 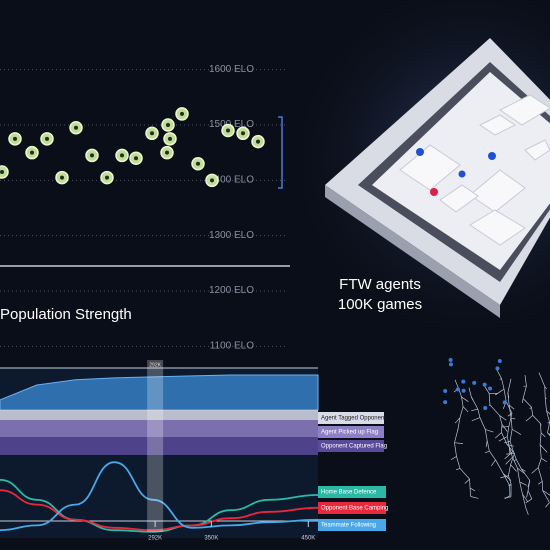 I want to click on chart-title: Population Strength, so click(x=66, y=314).